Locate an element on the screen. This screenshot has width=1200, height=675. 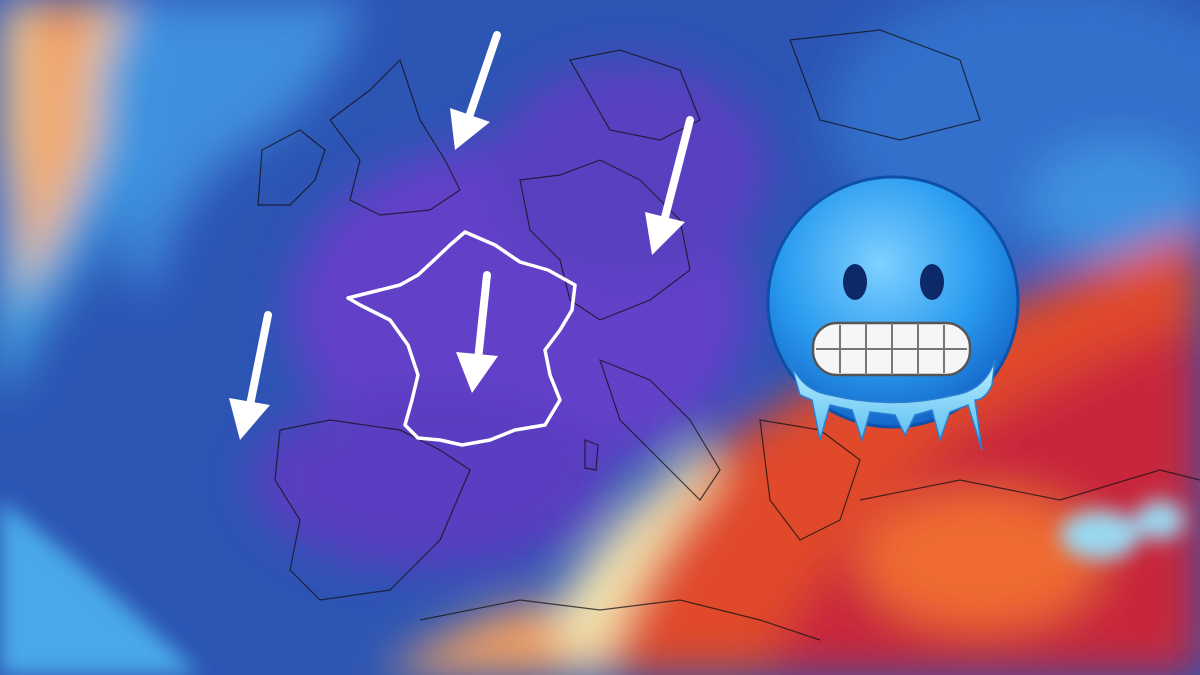
france-outline is located at coordinates (461, 338).